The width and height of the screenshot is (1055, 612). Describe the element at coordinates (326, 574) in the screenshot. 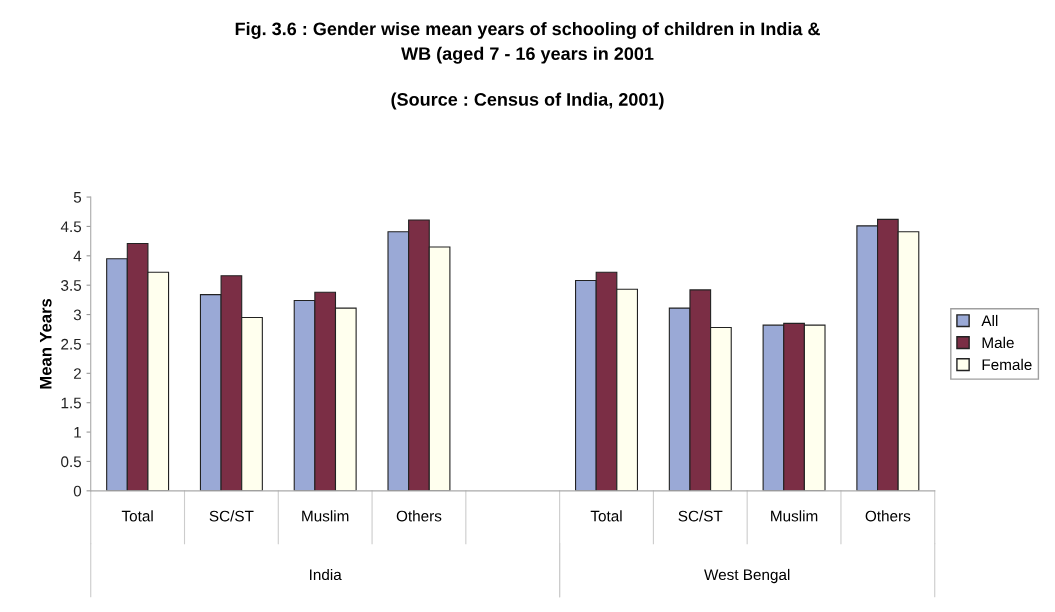

I see `text: India` at that location.